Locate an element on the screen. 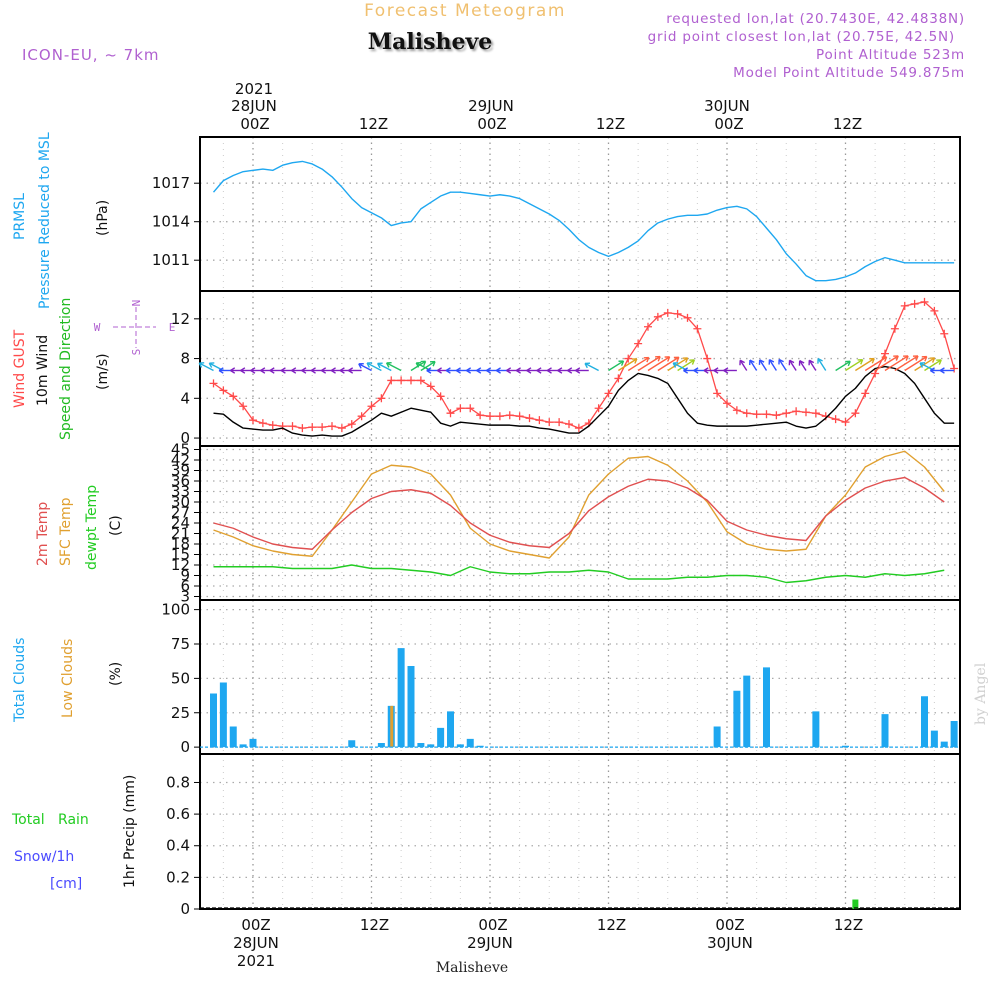 This screenshot has width=1000, height=1000. y-tick-label: 36 is located at coordinates (180, 481).